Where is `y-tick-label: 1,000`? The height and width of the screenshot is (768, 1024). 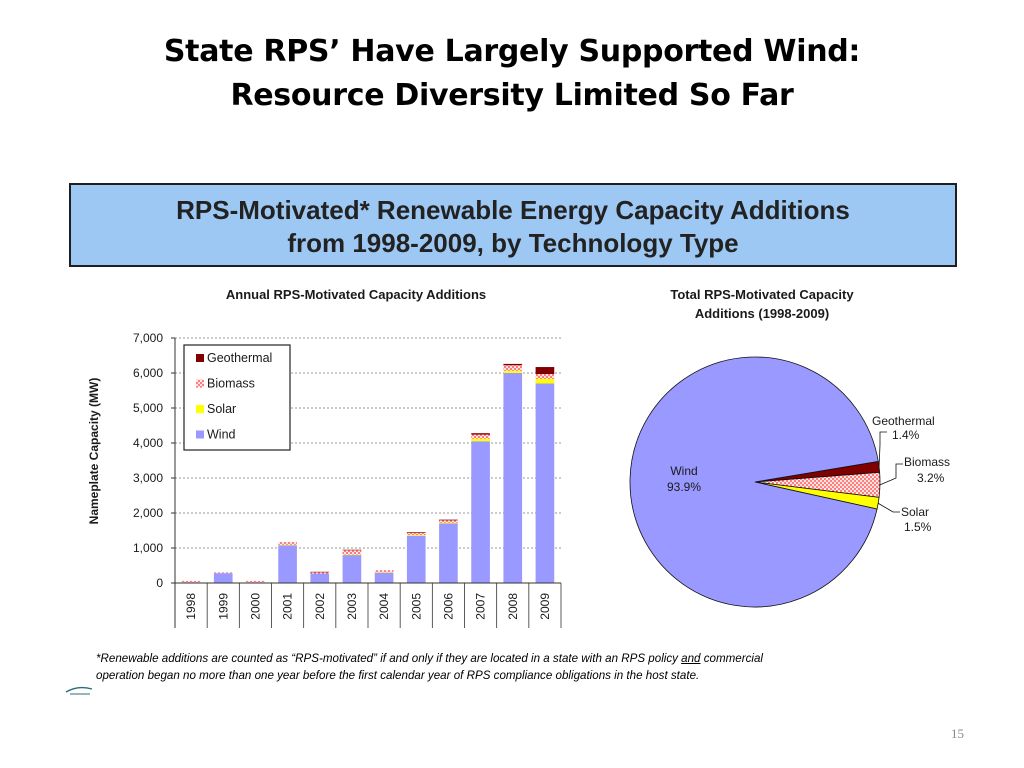
y-tick-label: 1,000 is located at coordinates (148, 548).